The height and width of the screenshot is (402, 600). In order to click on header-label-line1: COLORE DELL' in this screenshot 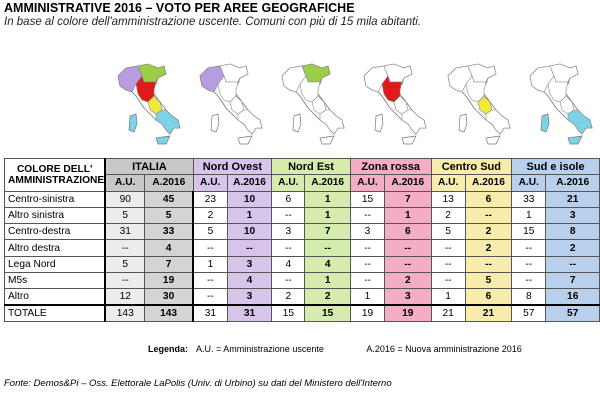, I will do `click(54, 169)`.